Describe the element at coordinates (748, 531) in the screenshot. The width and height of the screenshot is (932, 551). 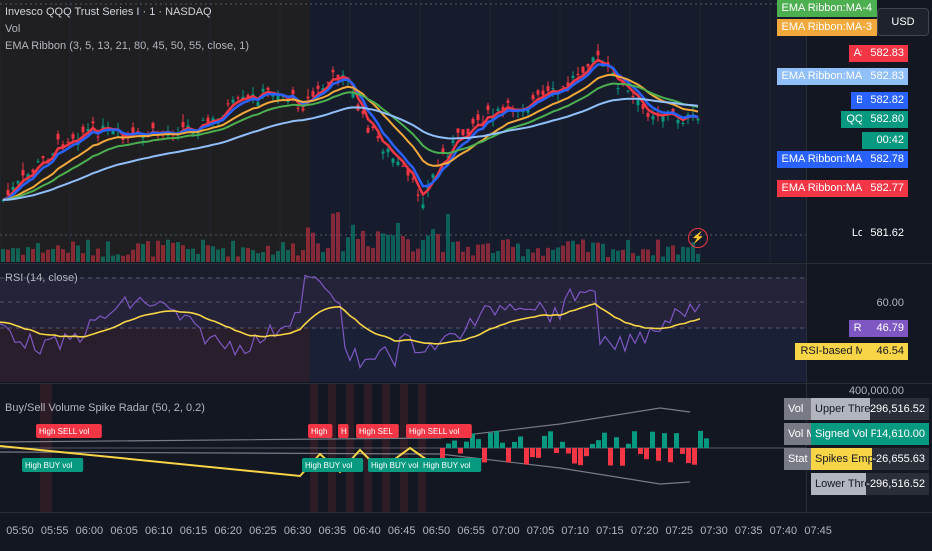
I see `time-tick: 07:35` at that location.